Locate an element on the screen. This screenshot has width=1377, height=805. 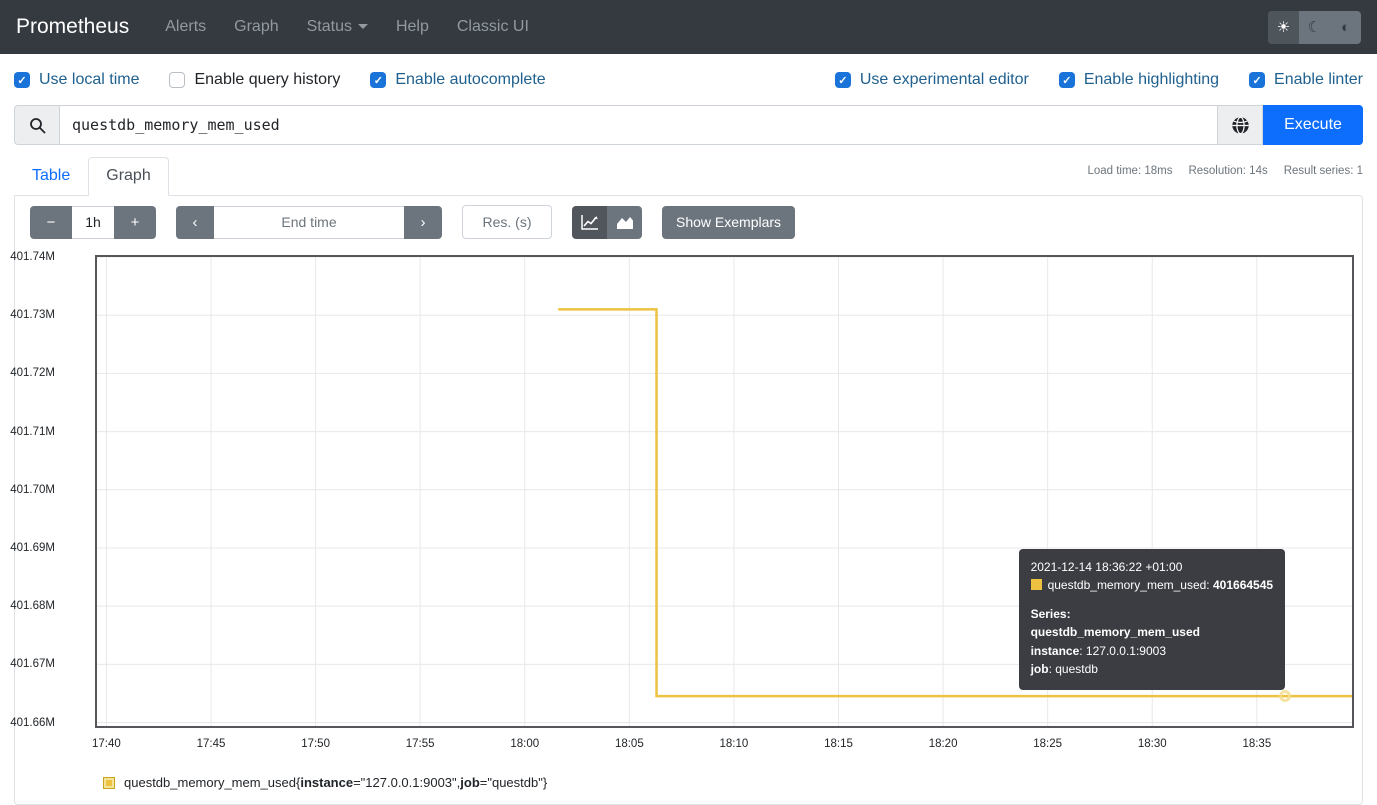
checkbox-use-local-time: ✓ Use local time is located at coordinates (76, 80).